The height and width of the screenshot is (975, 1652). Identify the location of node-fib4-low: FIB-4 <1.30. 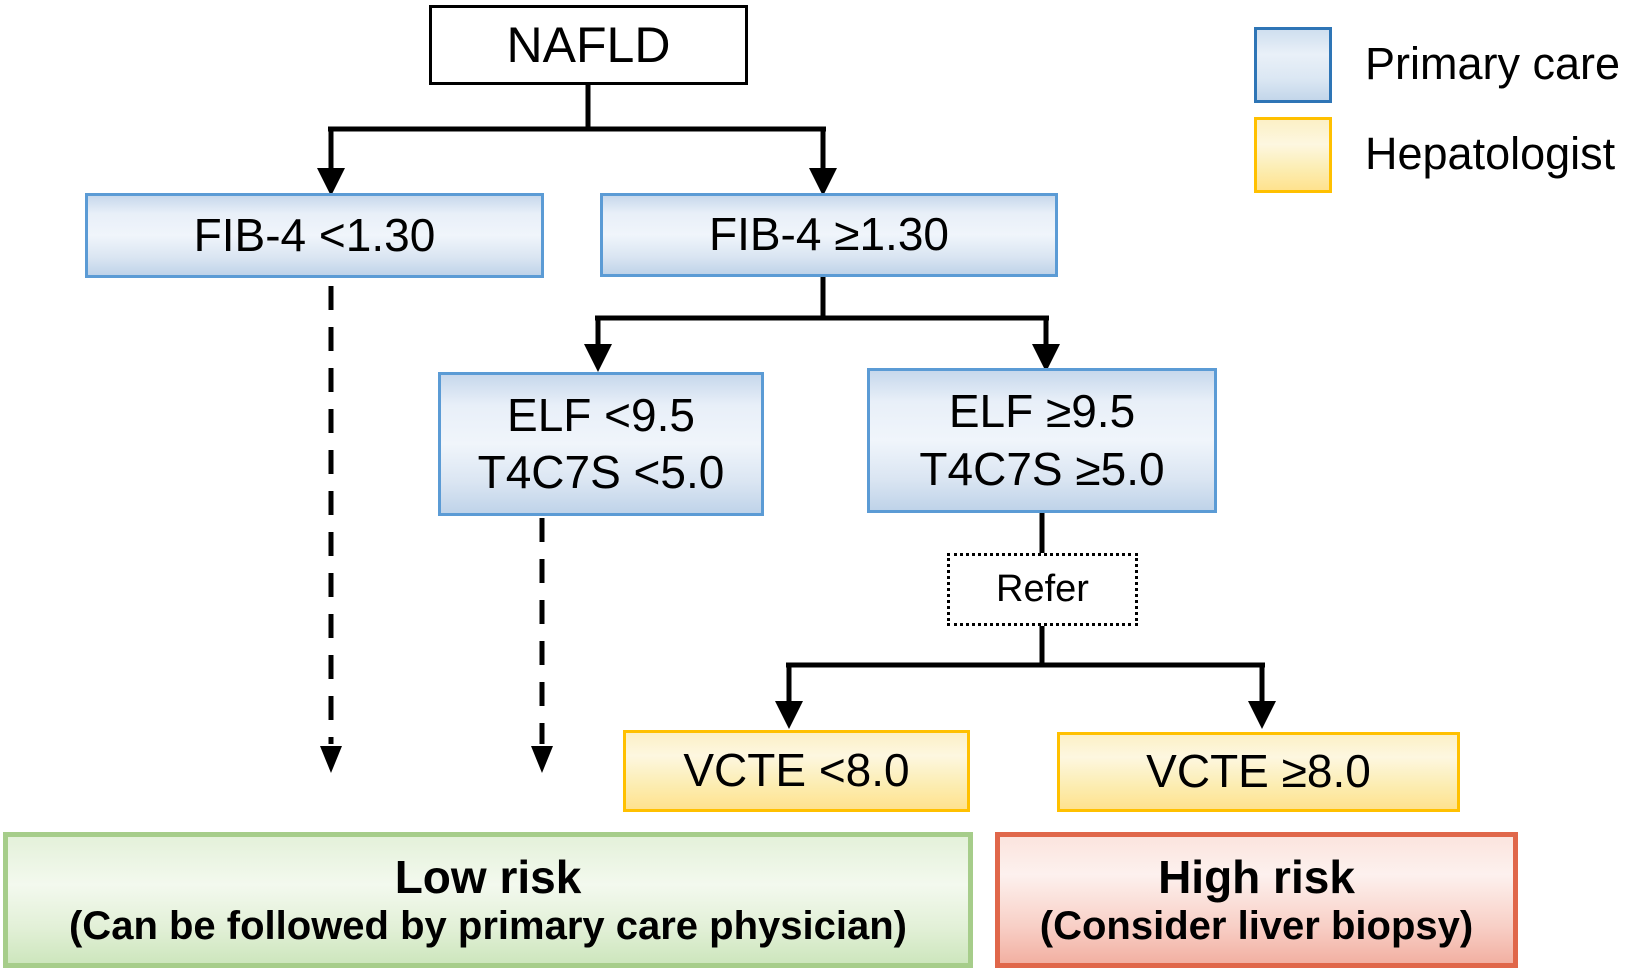
(314, 235).